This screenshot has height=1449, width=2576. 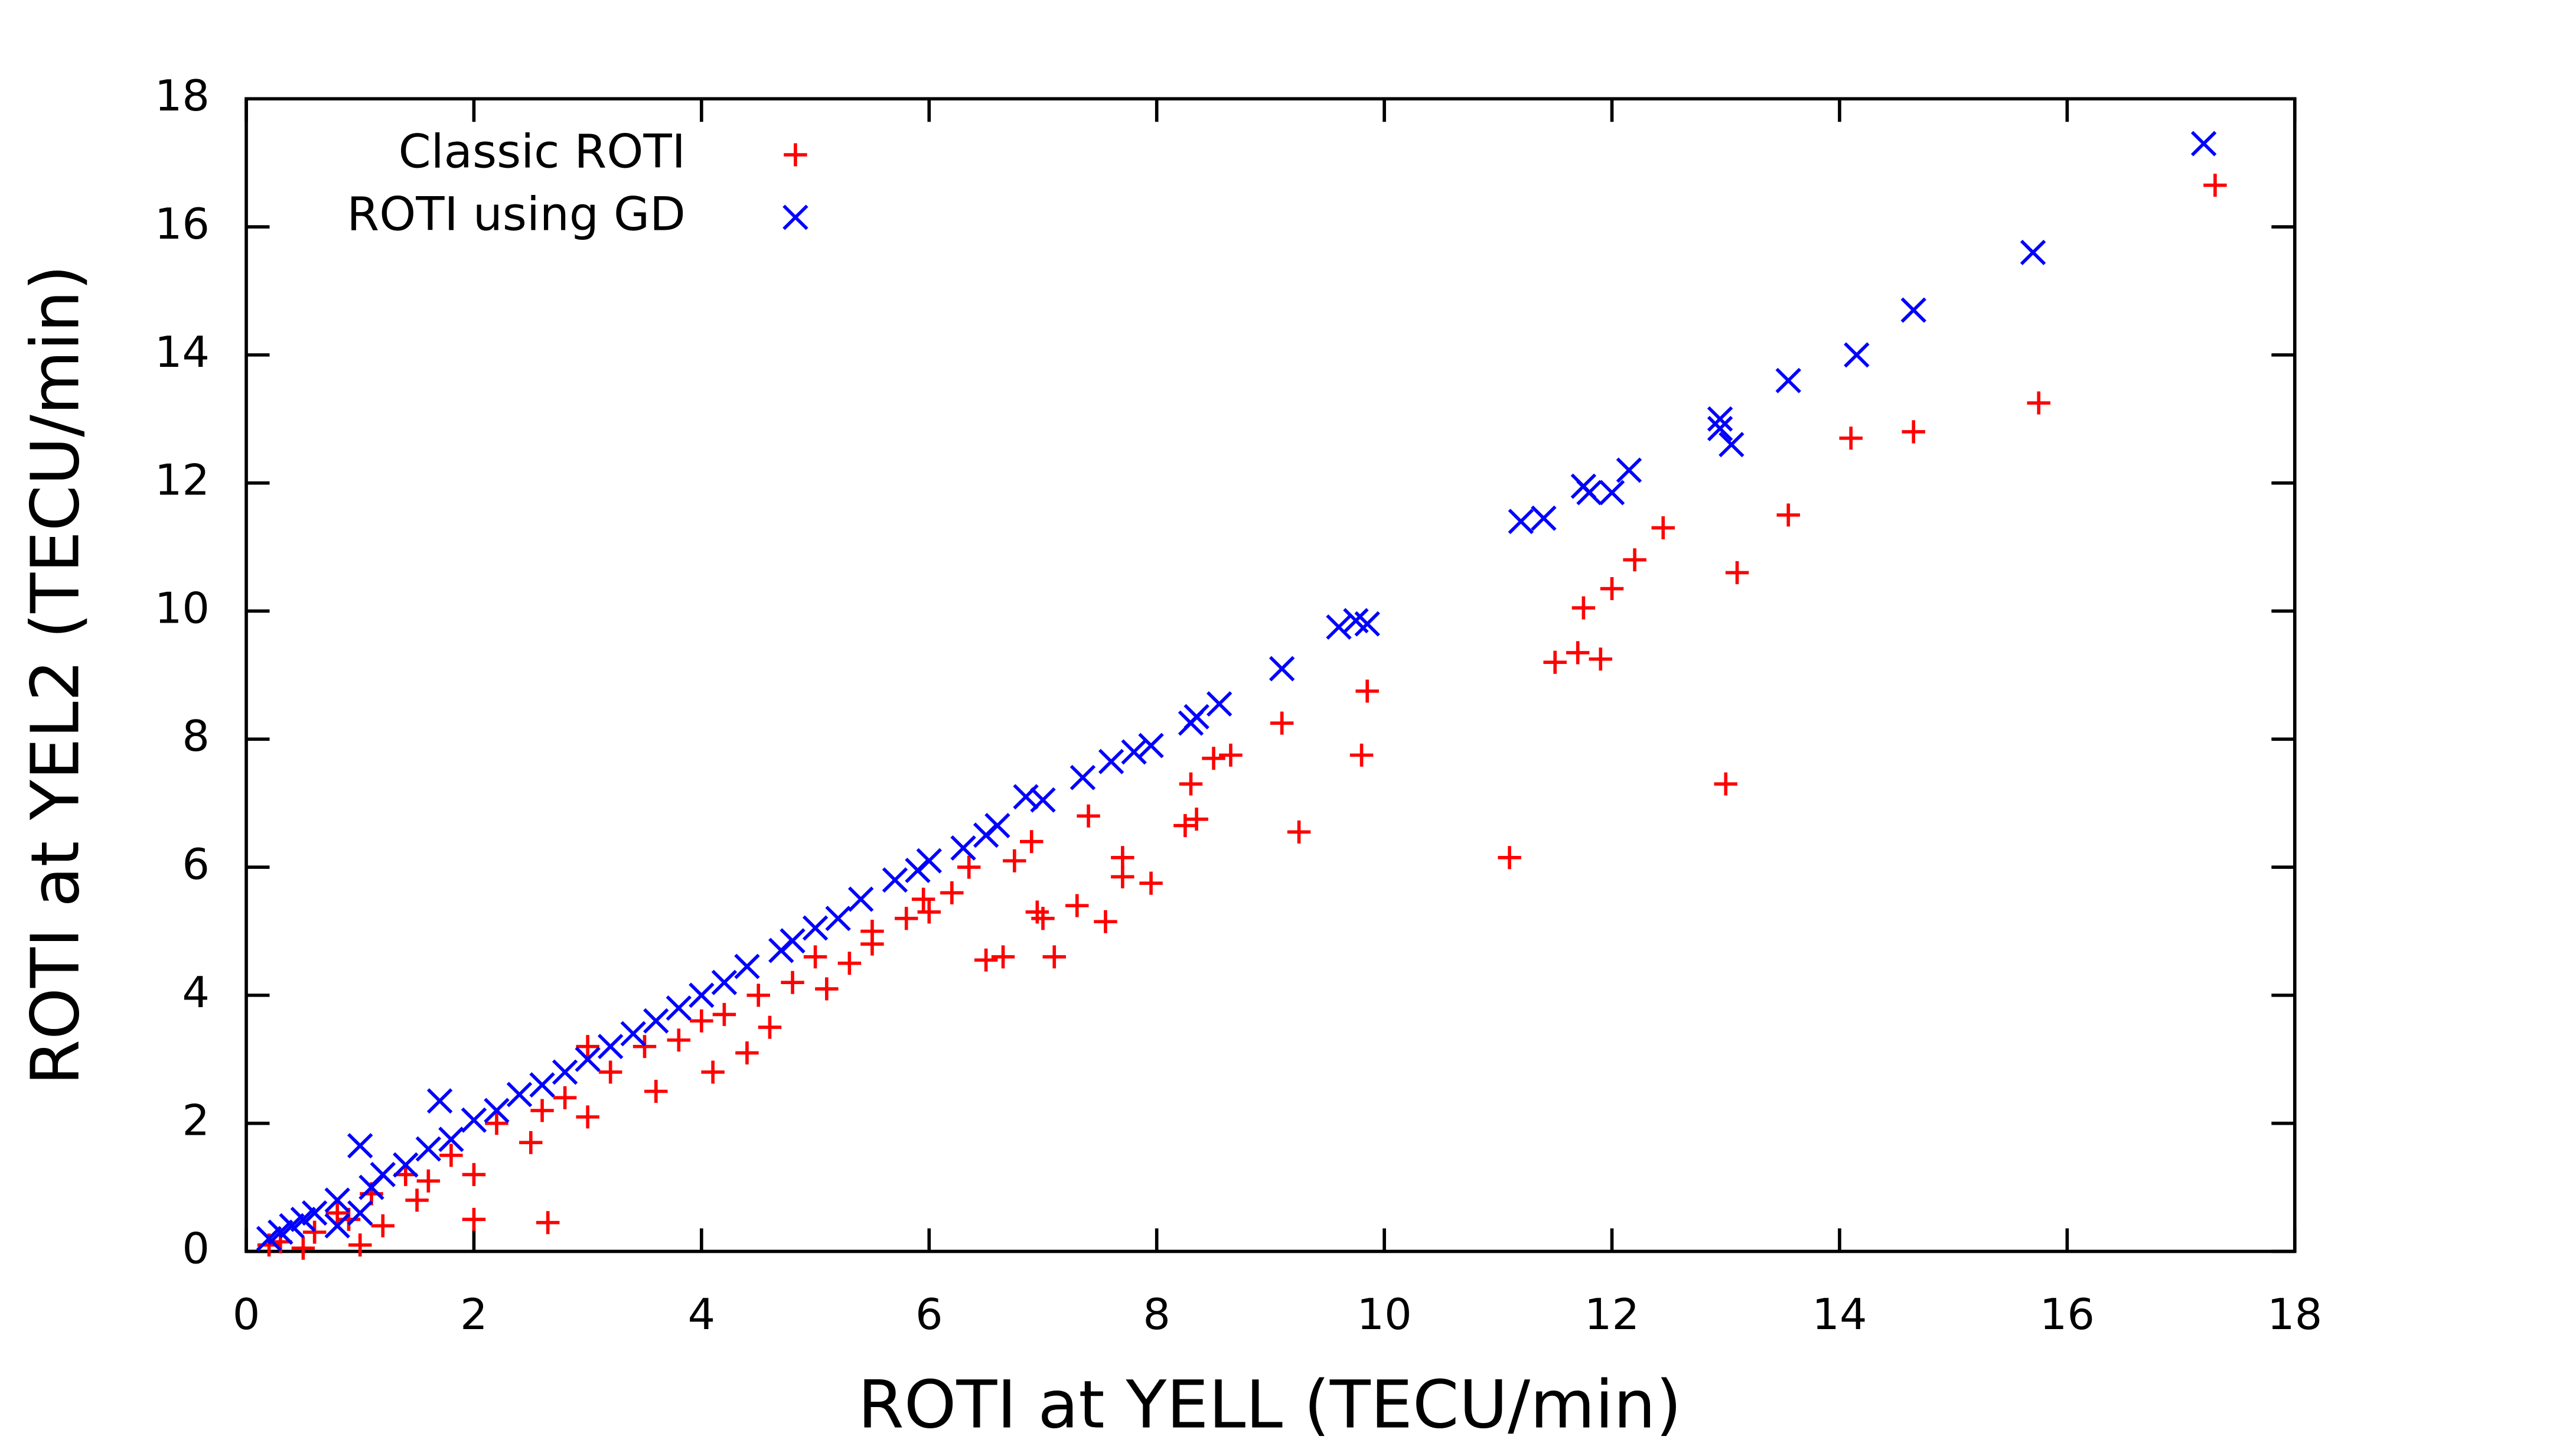 What do you see at coordinates (182, 224) in the screenshot?
I see `y-tick-label: 16` at bounding box center [182, 224].